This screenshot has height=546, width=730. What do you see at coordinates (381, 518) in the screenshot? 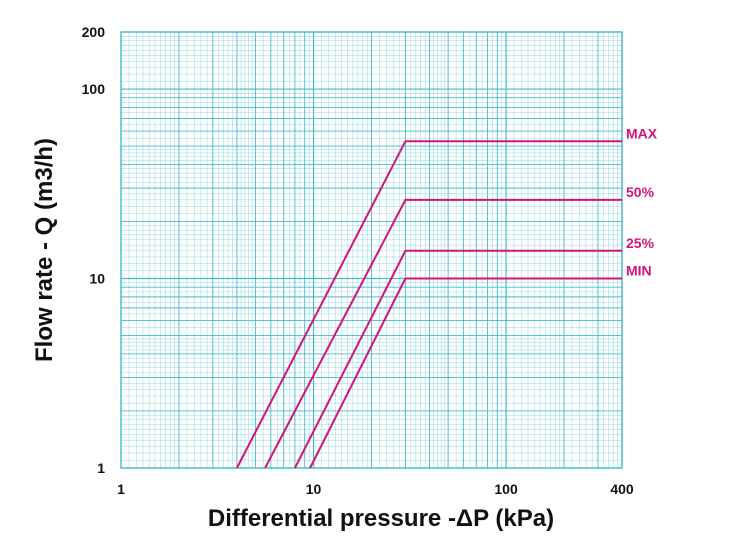
I see `x-axis-title: Differential pressure -ΔP (kPa)` at bounding box center [381, 518].